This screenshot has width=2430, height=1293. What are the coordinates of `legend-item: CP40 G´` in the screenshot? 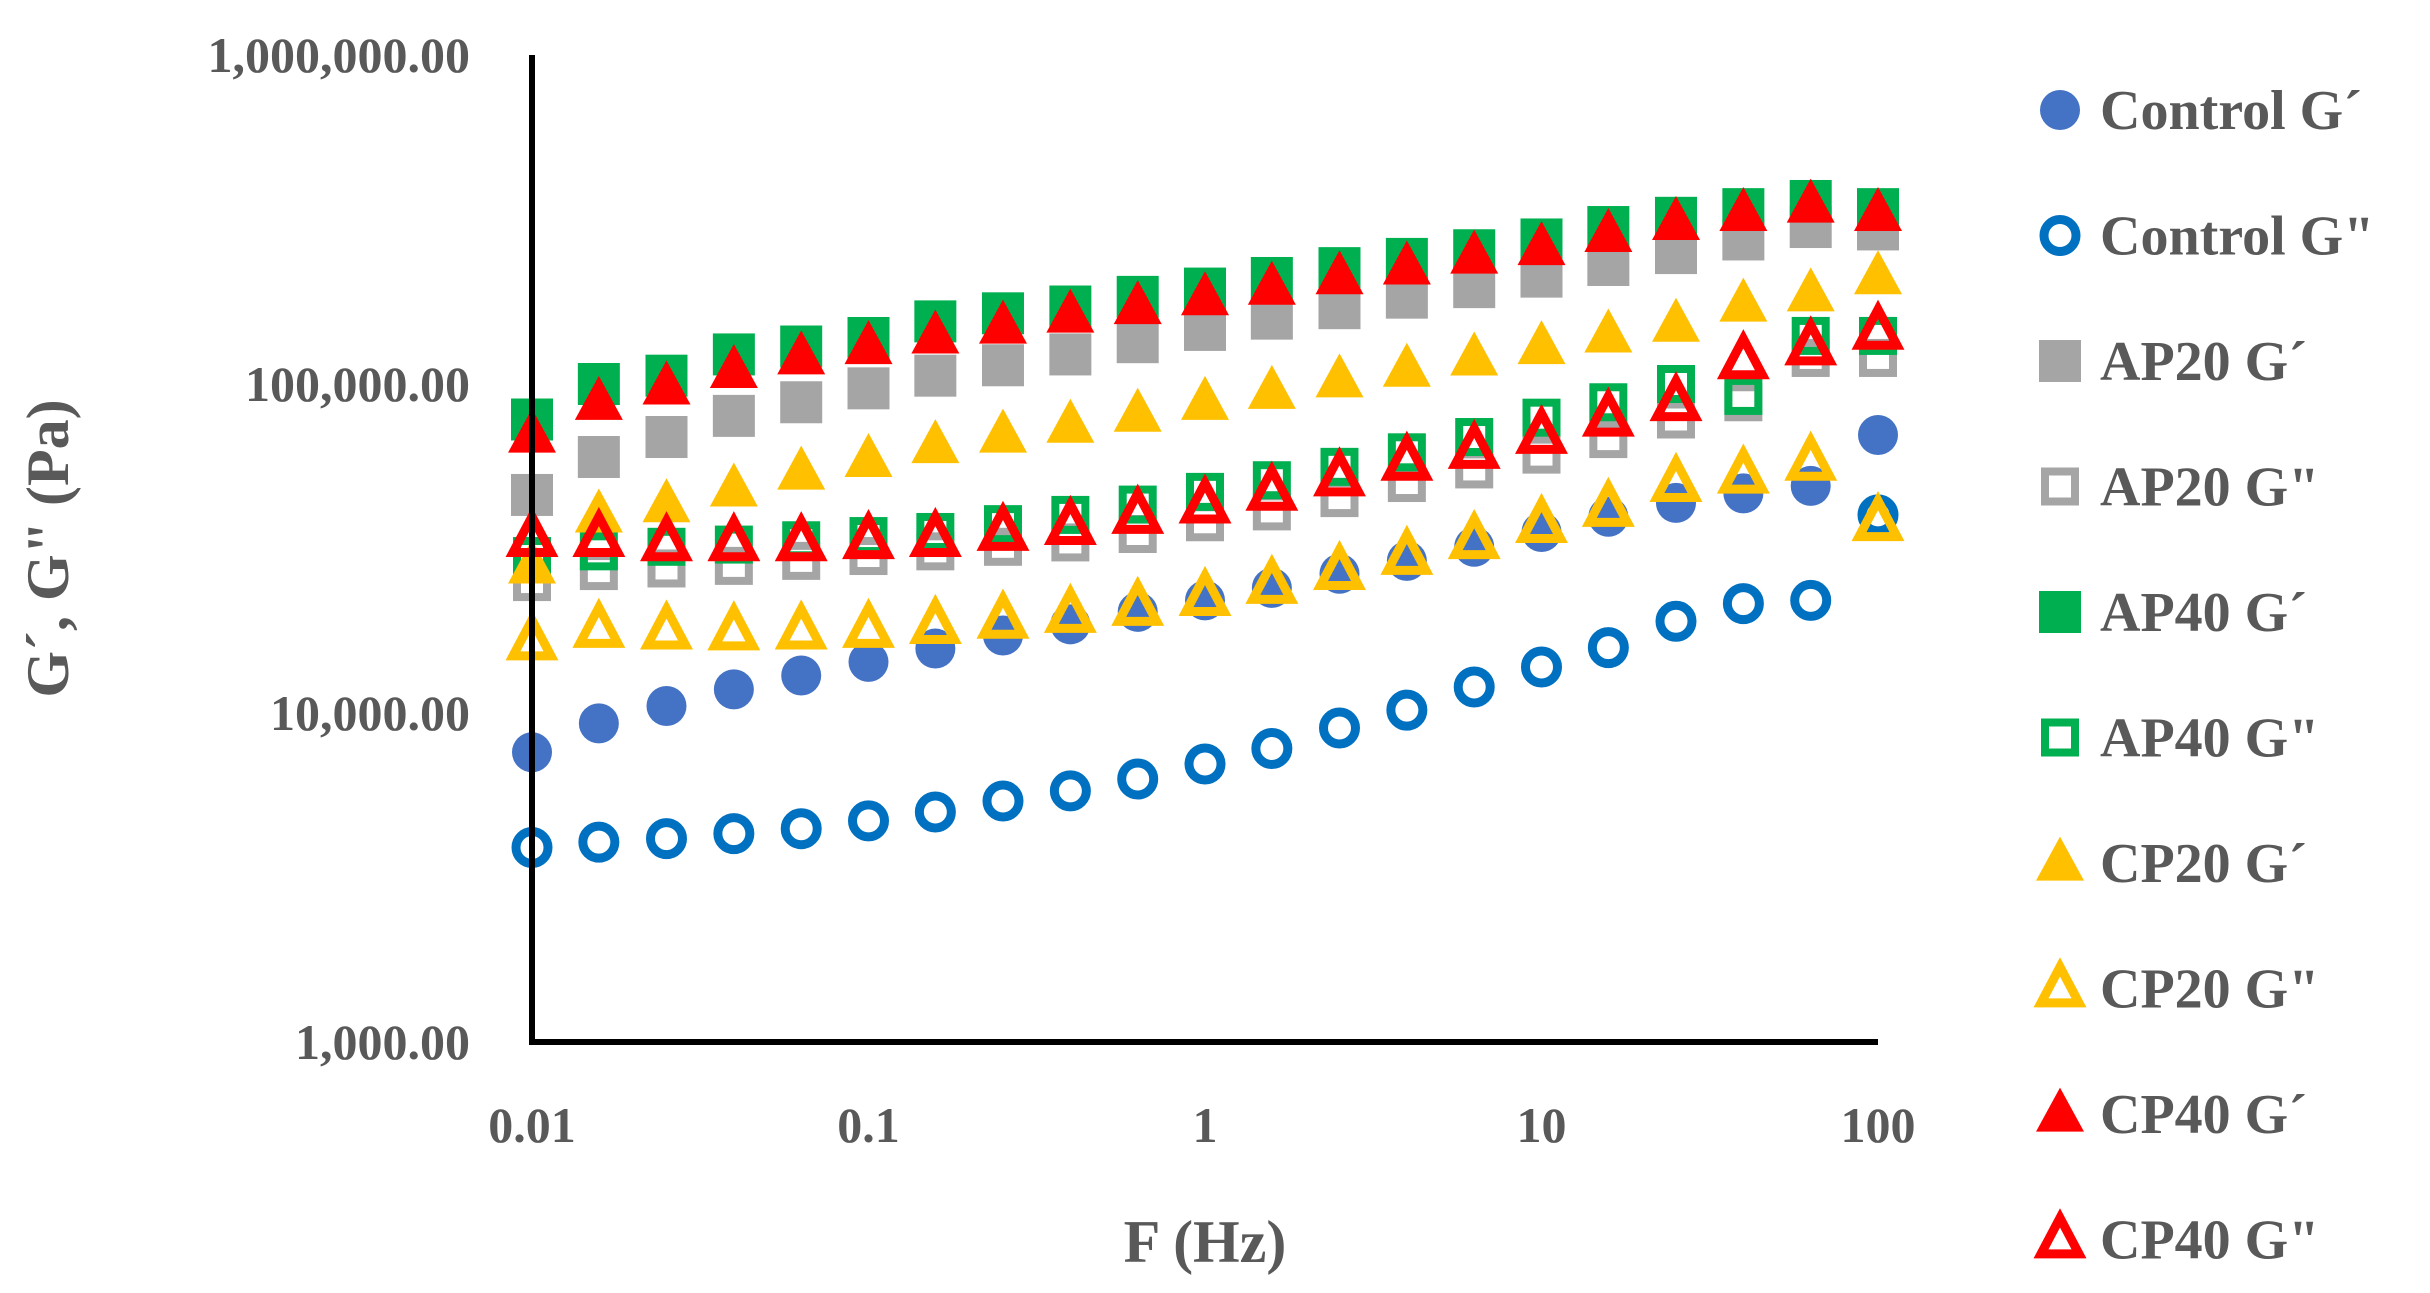 It's located at (2171, 1115).